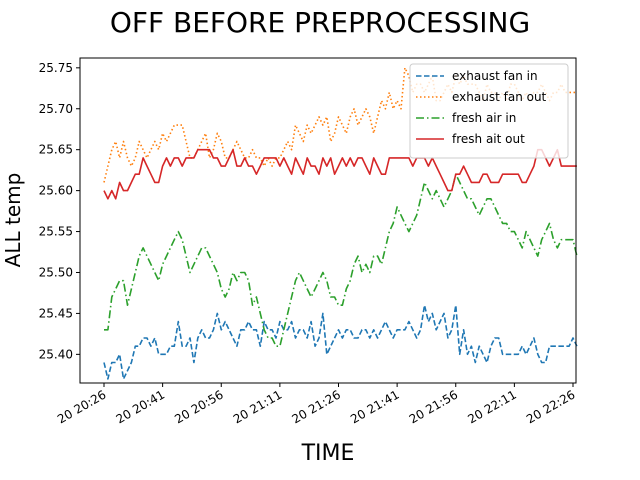  What do you see at coordinates (13, 220) in the screenshot?
I see `y-axis-label: ALL temp` at bounding box center [13, 220].